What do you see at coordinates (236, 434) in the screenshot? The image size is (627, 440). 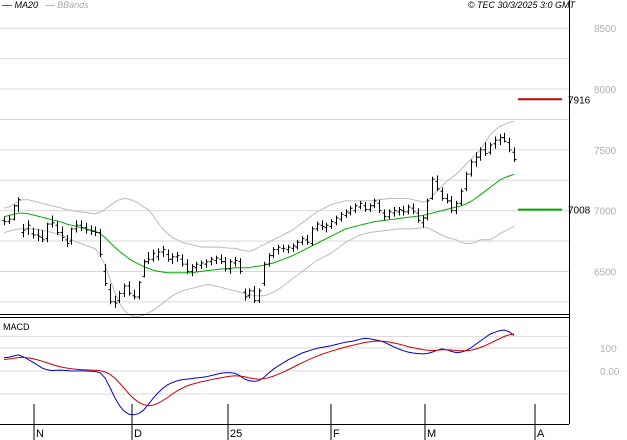 I see `time-label: 25` at bounding box center [236, 434].